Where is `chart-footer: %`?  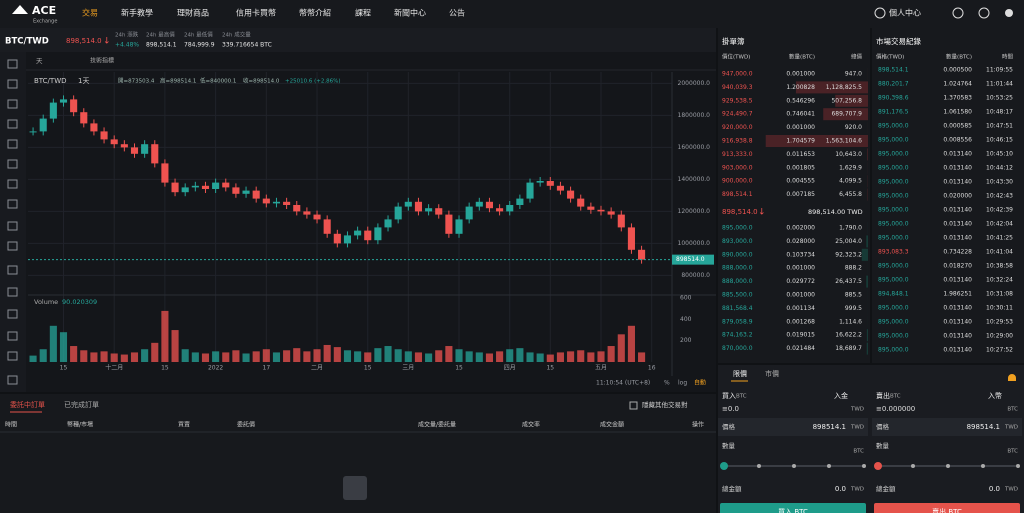 chart-footer: % is located at coordinates (667, 383).